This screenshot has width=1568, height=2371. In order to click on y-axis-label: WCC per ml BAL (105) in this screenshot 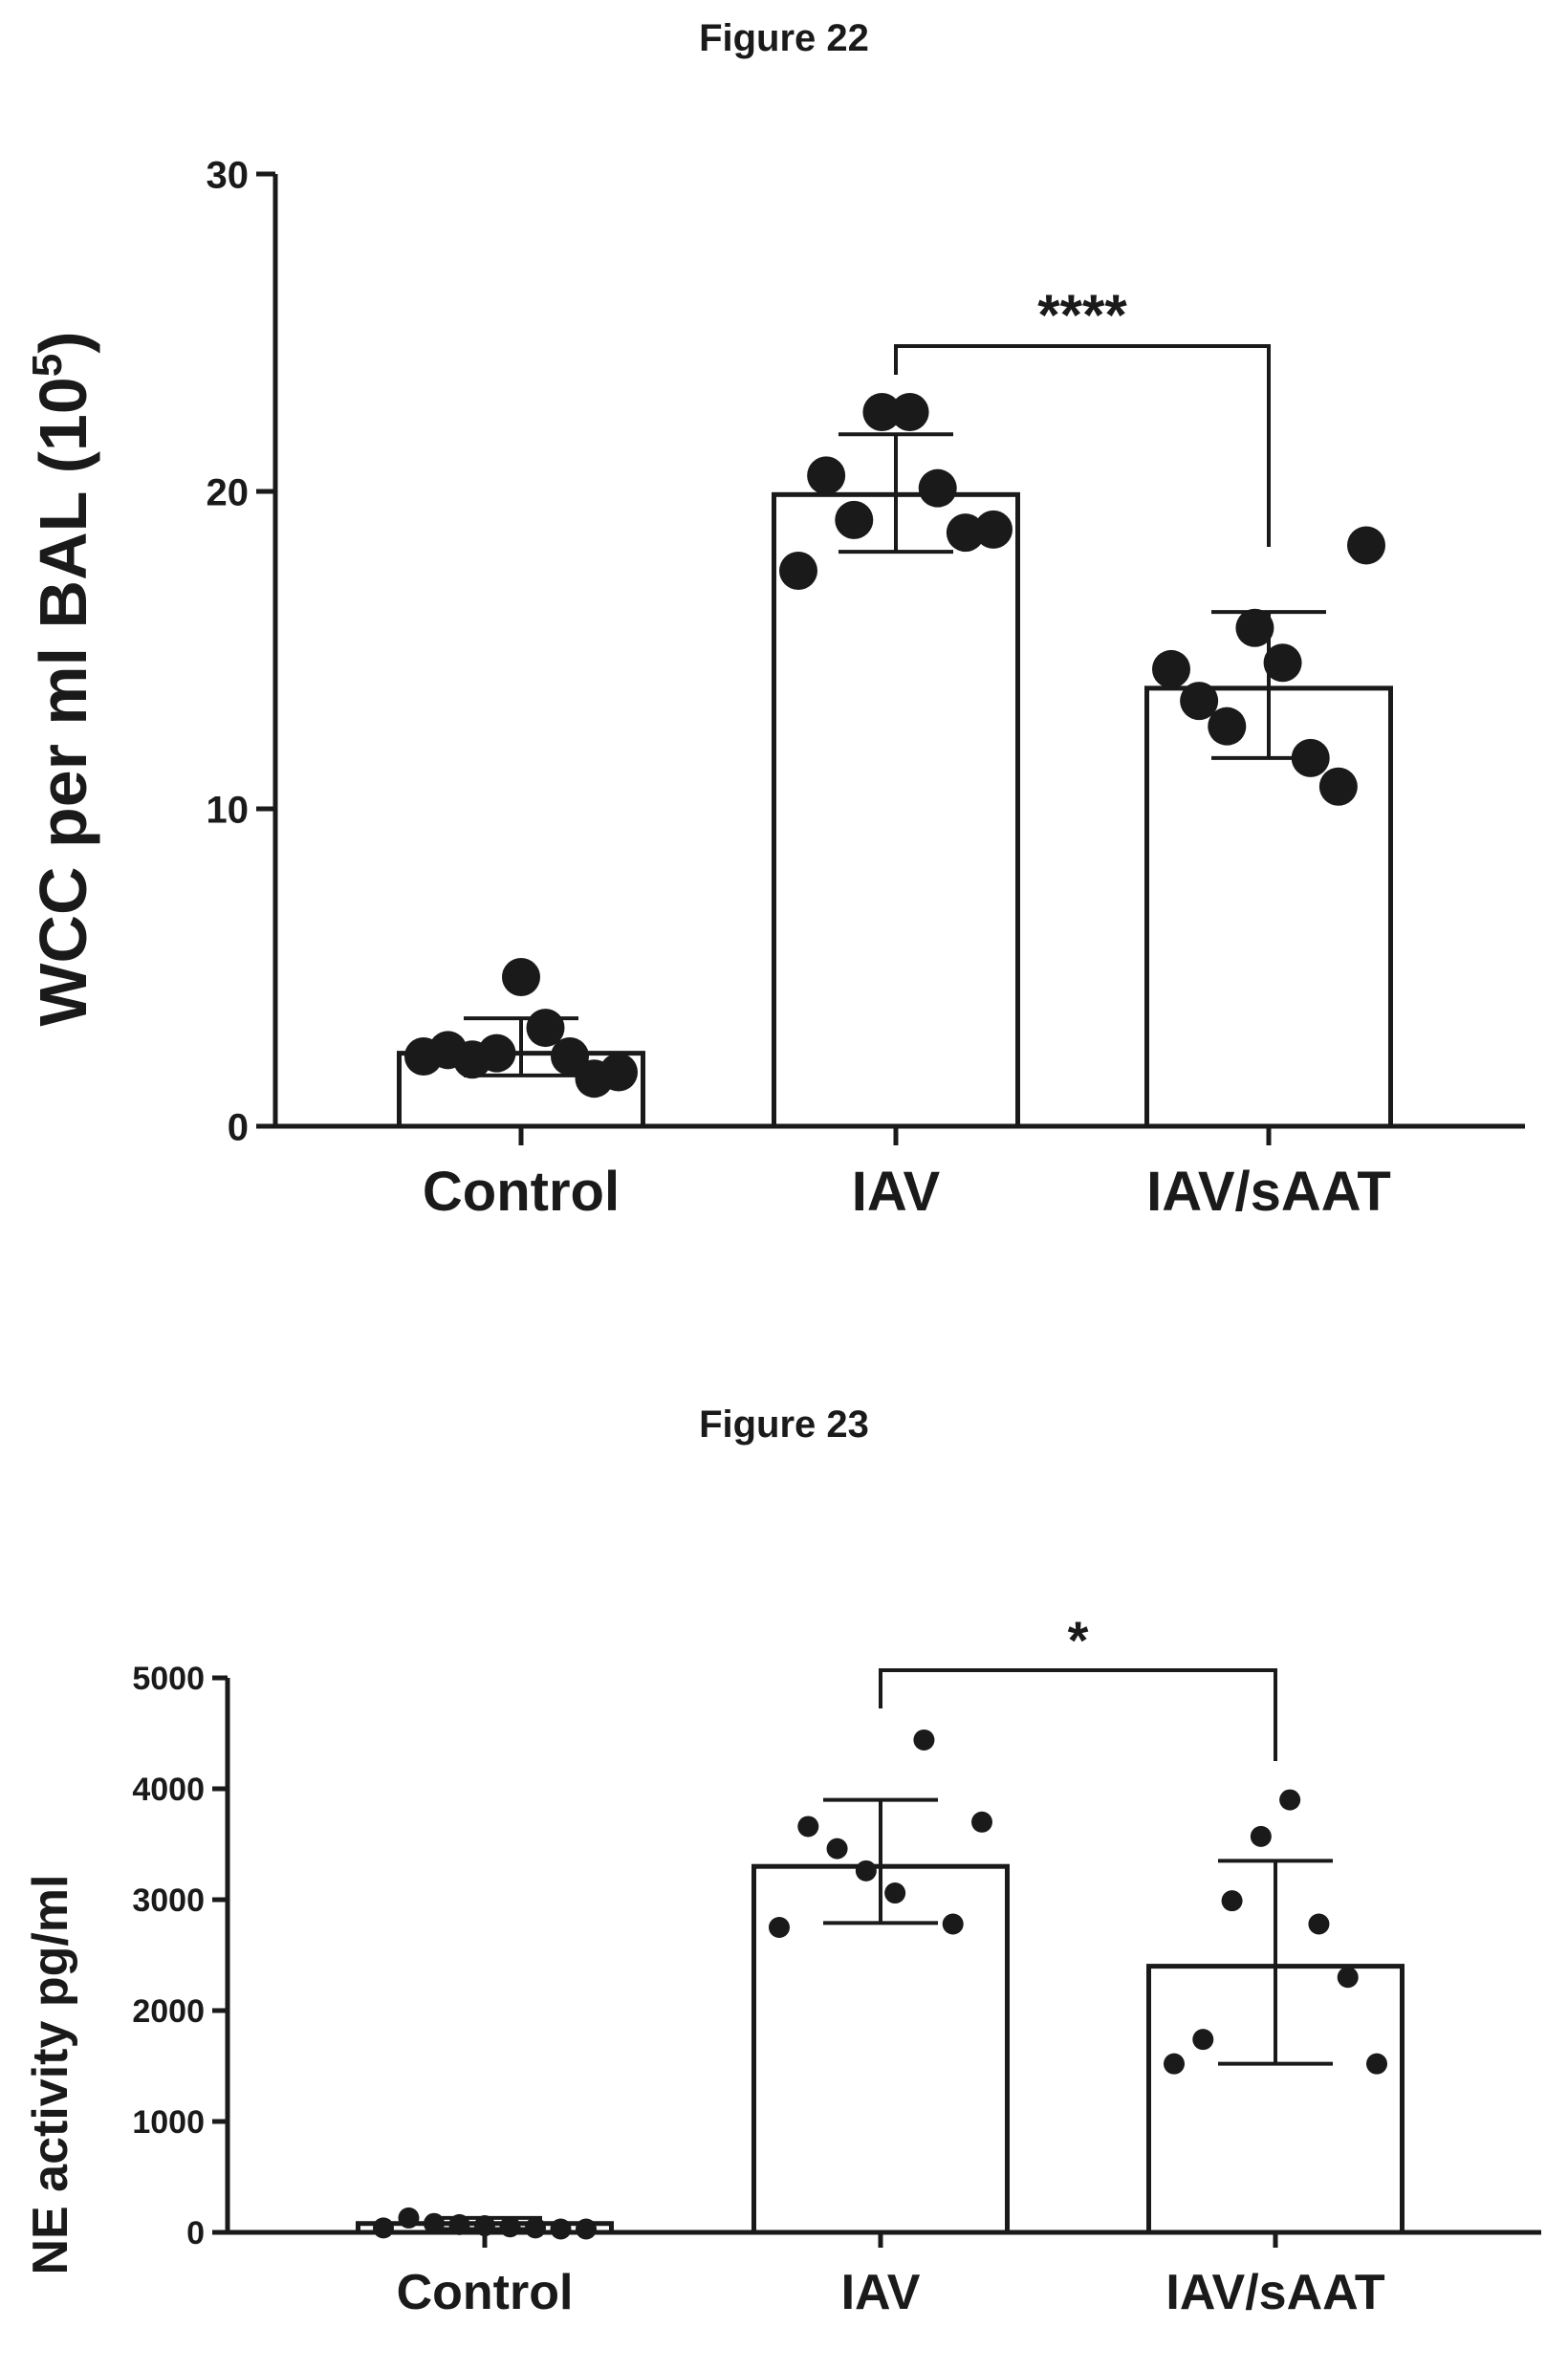, I will do `click(62, 678)`.